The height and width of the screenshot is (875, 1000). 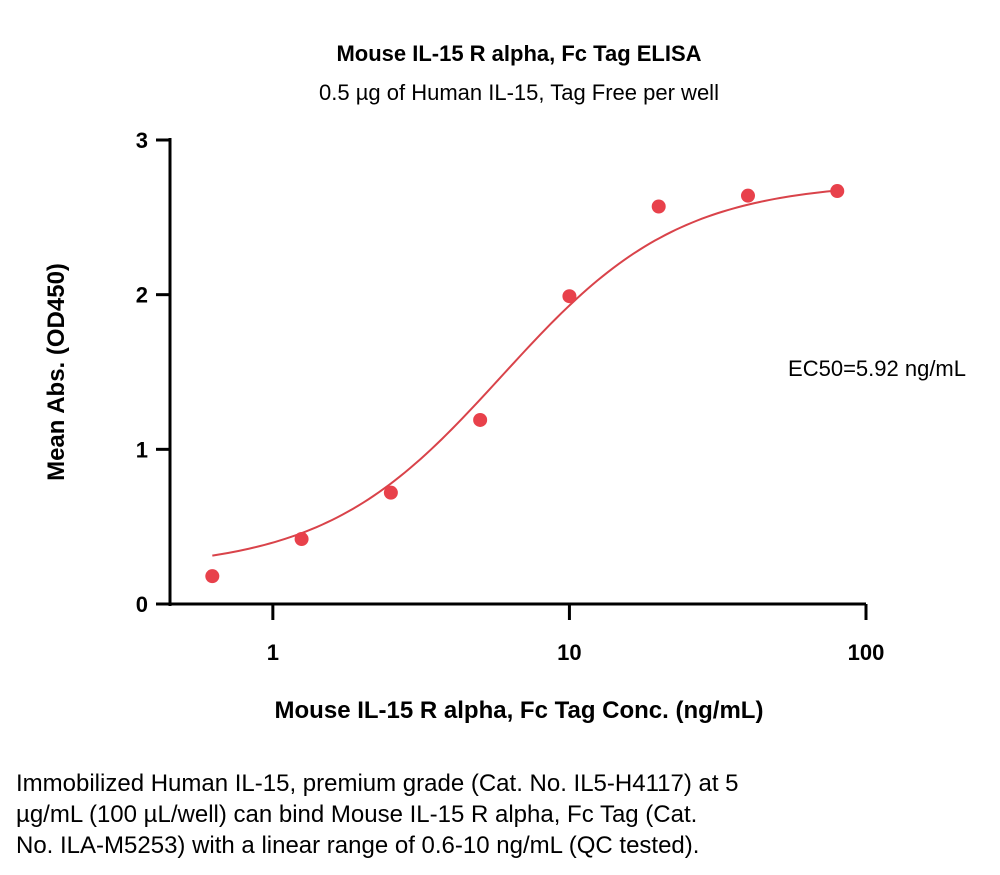 What do you see at coordinates (142, 295) in the screenshot?
I see `y-tick-label: 2` at bounding box center [142, 295].